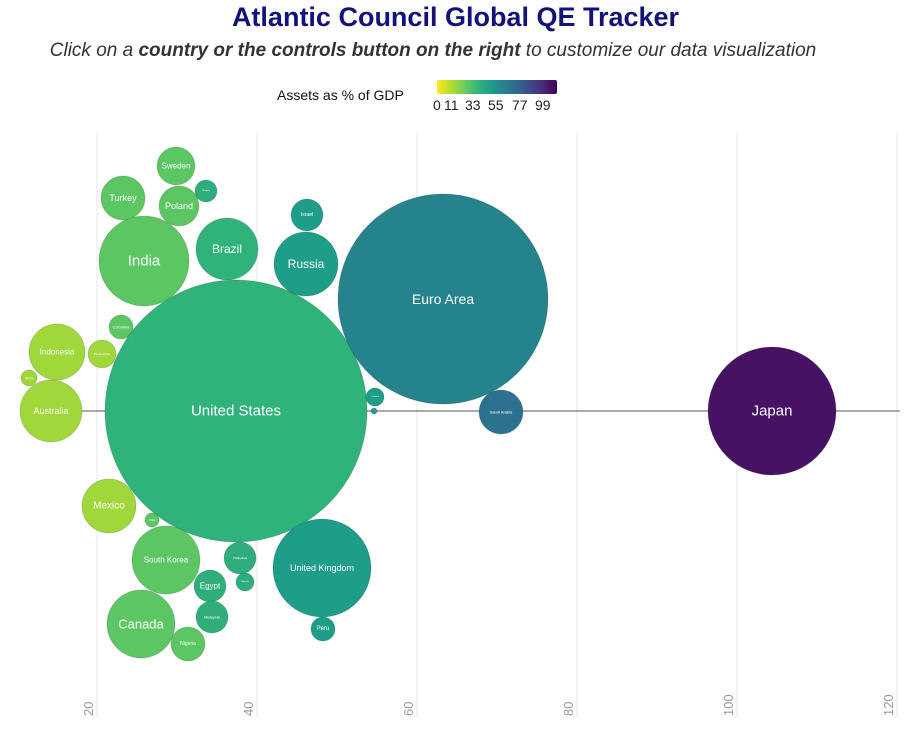  I want to click on bubble-label: Peru, so click(323, 629).